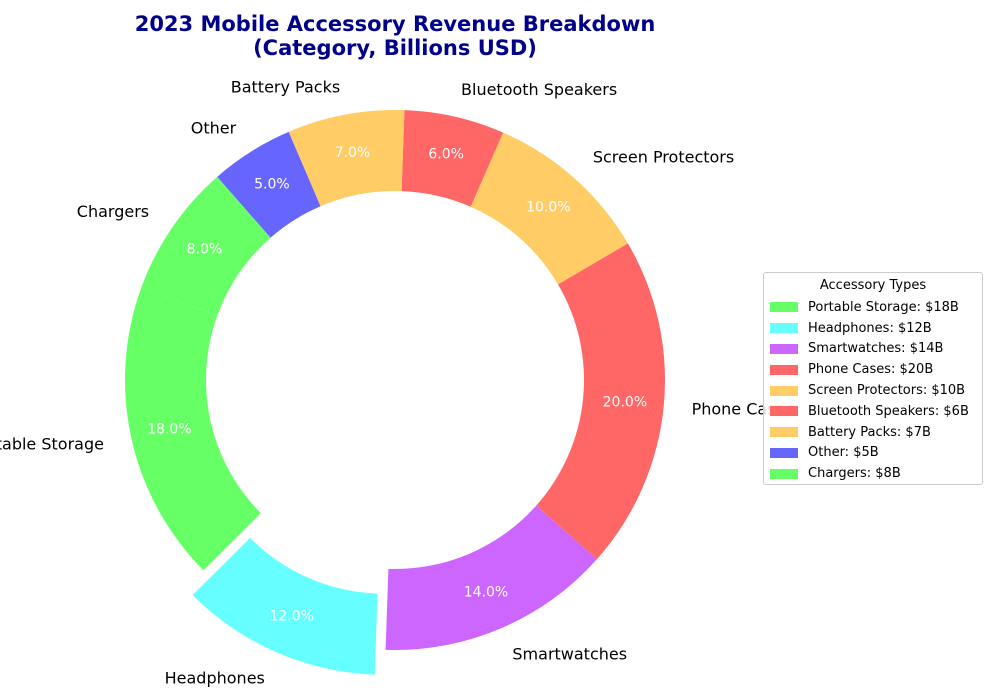  Describe the element at coordinates (569, 653) in the screenshot. I see `category-label-smartwatches: Smartwatches` at that location.